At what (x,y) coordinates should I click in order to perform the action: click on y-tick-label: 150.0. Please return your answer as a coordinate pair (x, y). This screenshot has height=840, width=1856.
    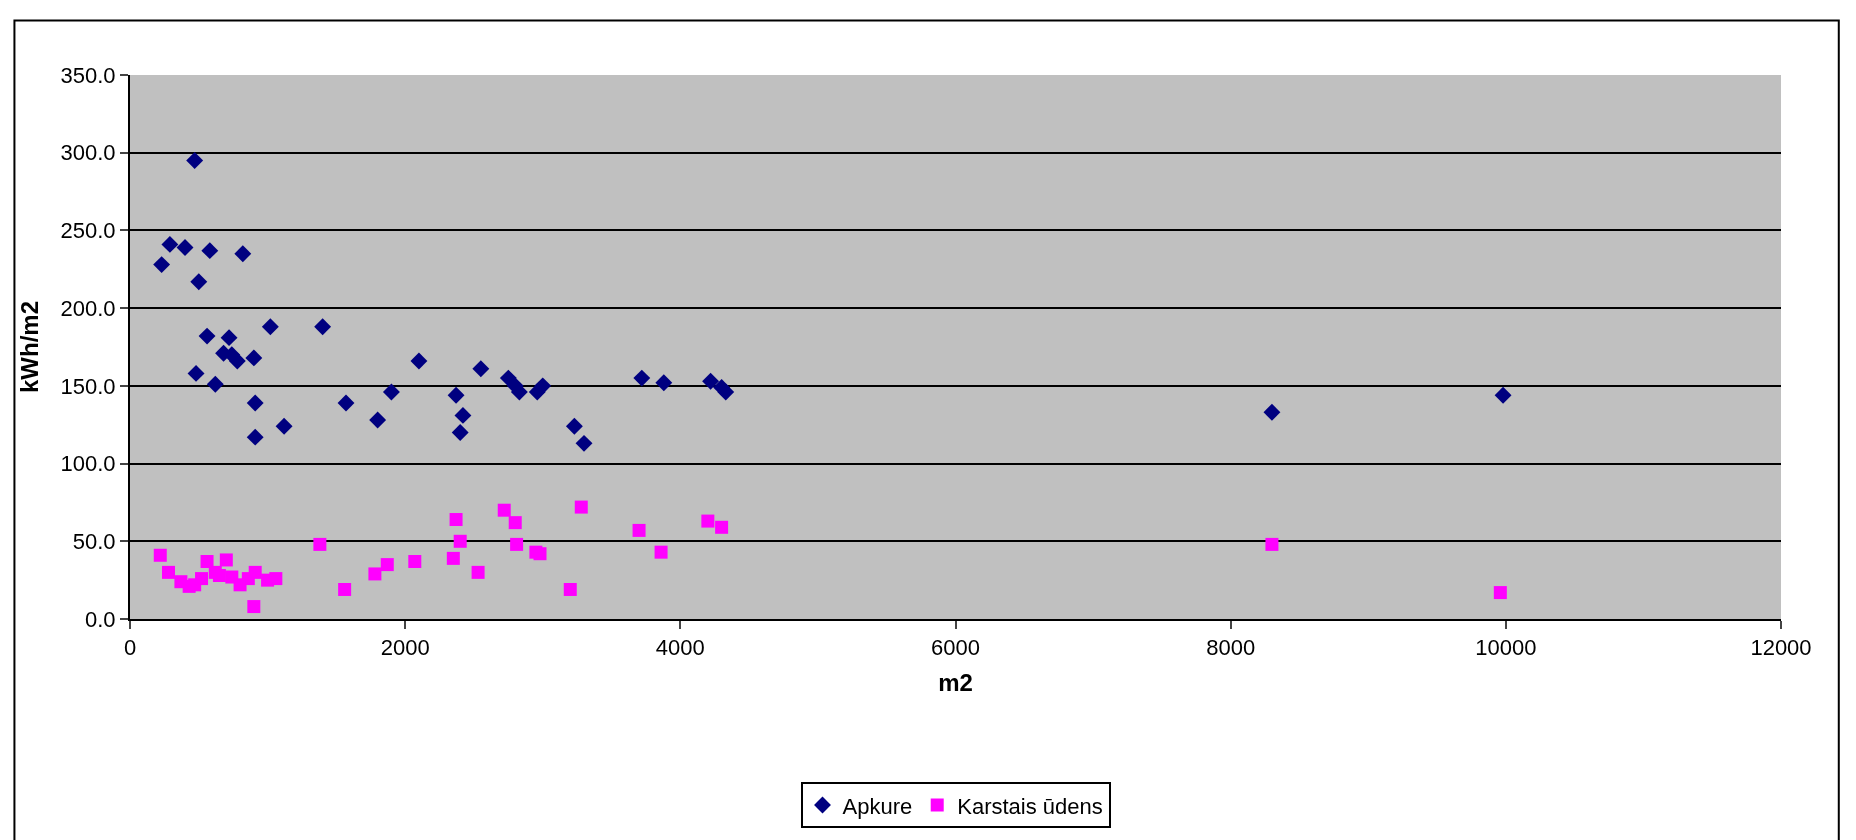
    Looking at the image, I should click on (88, 386).